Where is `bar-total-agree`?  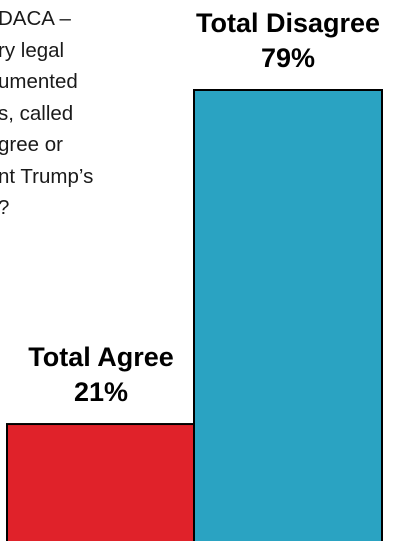
bar-total-agree is located at coordinates (101, 482).